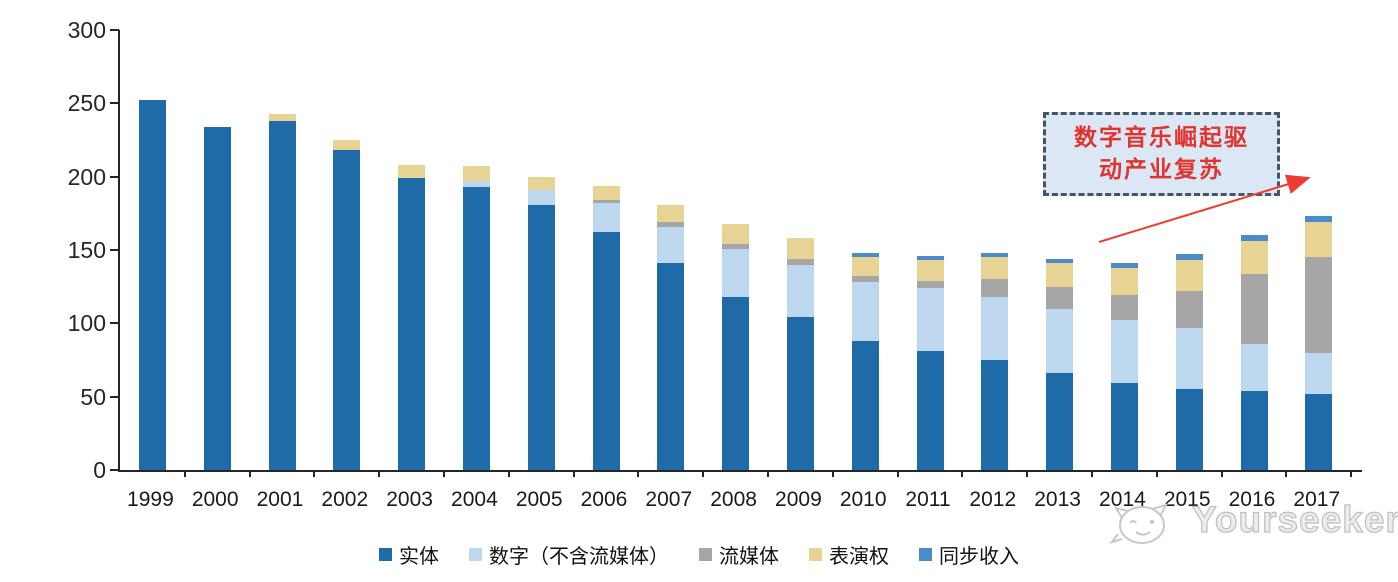  Describe the element at coordinates (1253, 520) in the screenshot. I see `watermark: Yourseeker` at that location.